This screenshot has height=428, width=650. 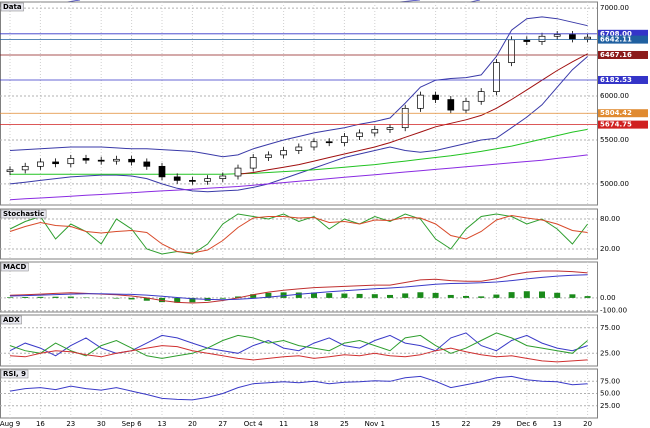 What do you see at coordinates (616, 80) in the screenshot?
I see `level-label: 6182.53` at bounding box center [616, 80].